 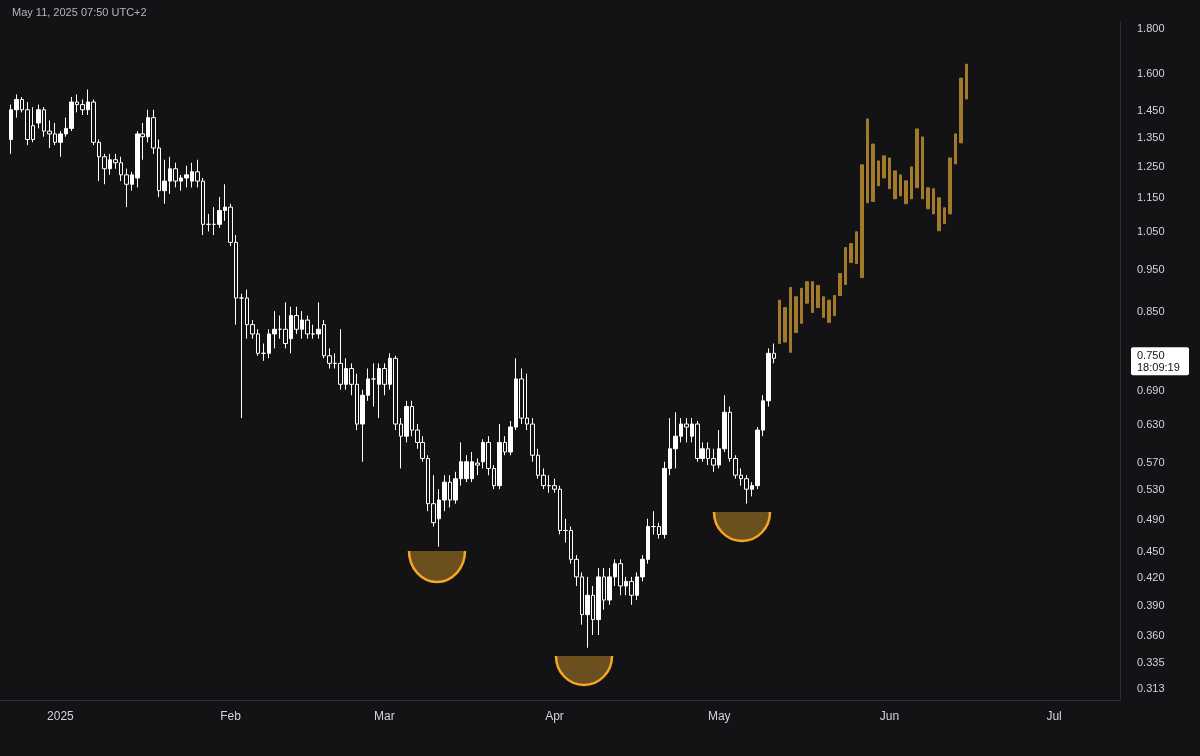 I want to click on text: 0.750 18:09:19, so click(x=1158, y=361).